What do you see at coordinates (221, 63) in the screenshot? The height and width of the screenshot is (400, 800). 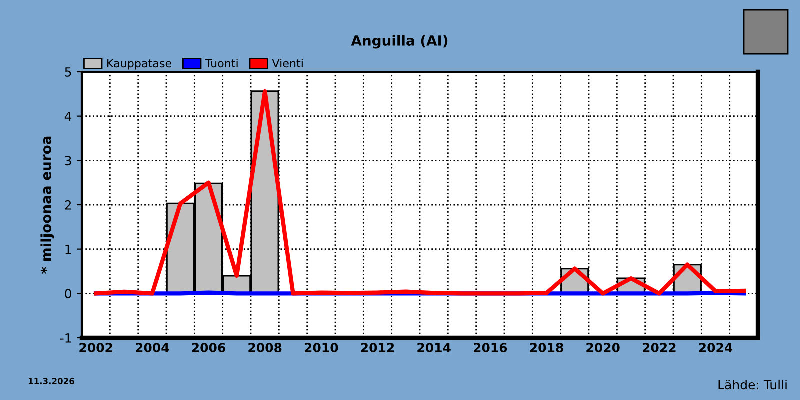 I see `legend-label: Tuonti` at bounding box center [221, 63].